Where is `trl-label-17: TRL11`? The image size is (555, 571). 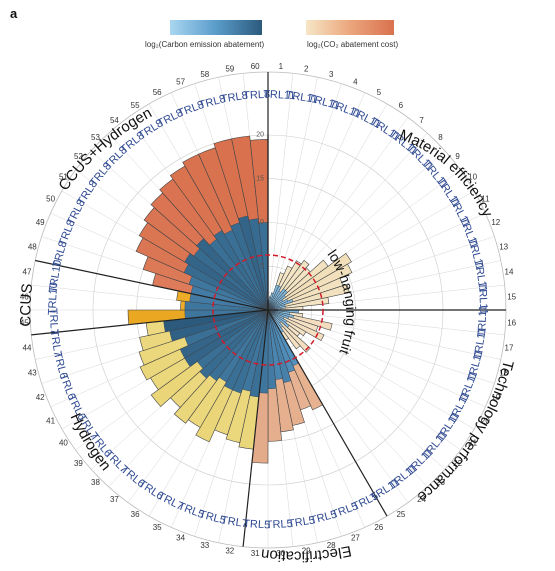
trl-label-17: TRL11 is located at coordinates (480, 344).